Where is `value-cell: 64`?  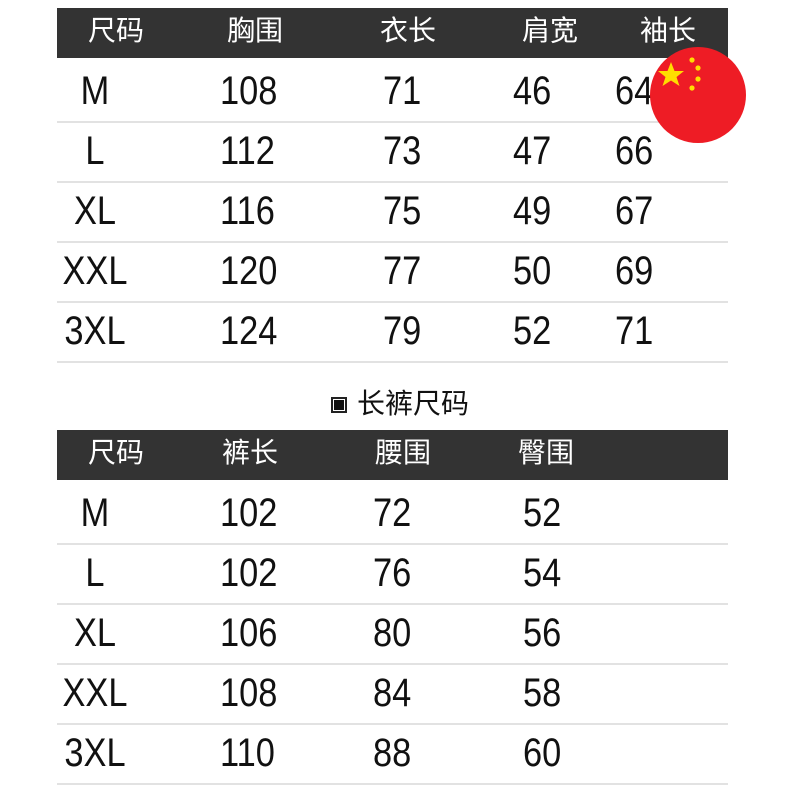 value-cell: 64 is located at coordinates (634, 91).